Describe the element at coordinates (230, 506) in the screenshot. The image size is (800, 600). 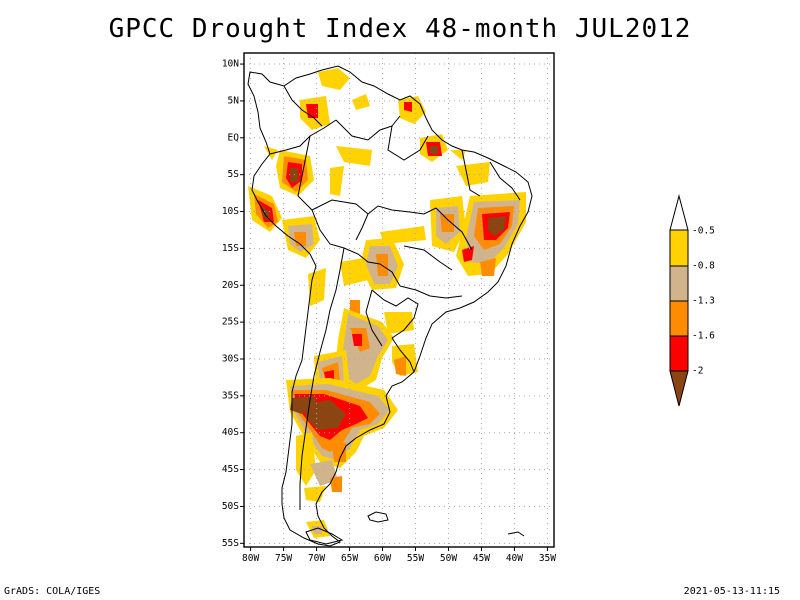
I see `lat-label: 50S` at that location.